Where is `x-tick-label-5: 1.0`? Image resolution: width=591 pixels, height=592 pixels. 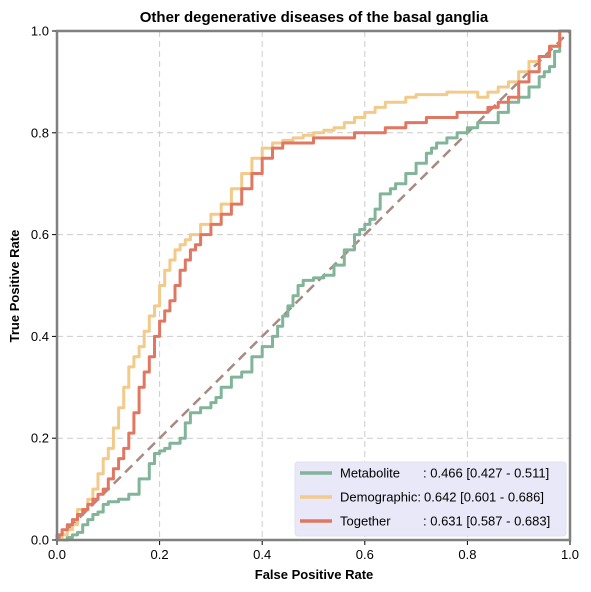
x-tick-label-5: 1.0 is located at coordinates (570, 554).